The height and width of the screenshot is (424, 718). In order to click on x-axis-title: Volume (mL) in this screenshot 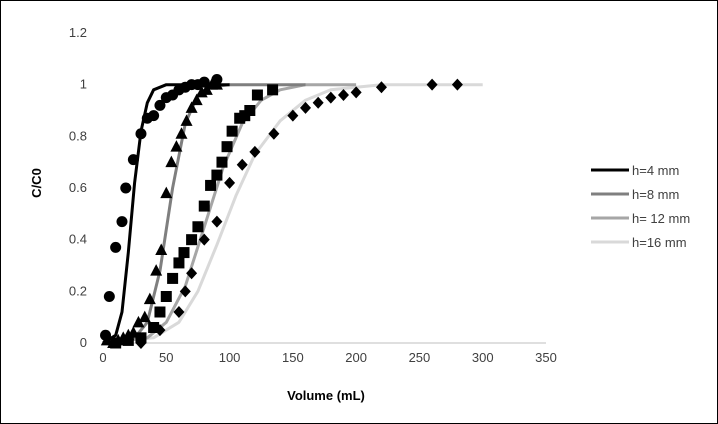, I will do `click(326, 395)`.